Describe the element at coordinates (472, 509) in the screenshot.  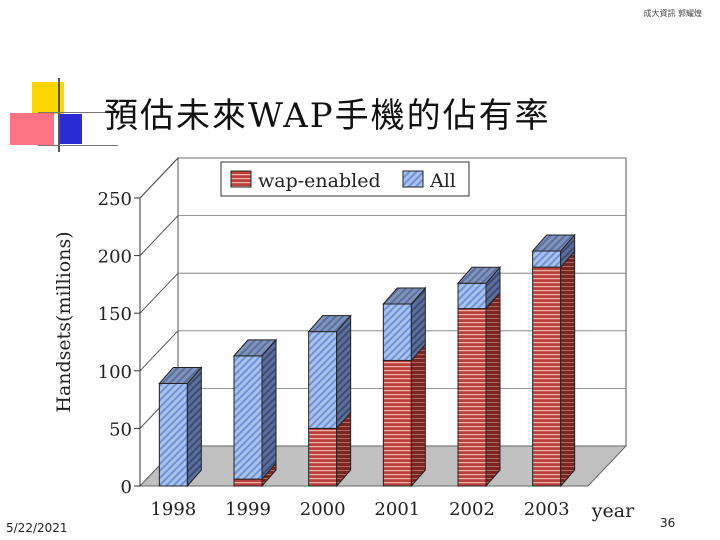
I see `x-tick-label: 2002` at that location.